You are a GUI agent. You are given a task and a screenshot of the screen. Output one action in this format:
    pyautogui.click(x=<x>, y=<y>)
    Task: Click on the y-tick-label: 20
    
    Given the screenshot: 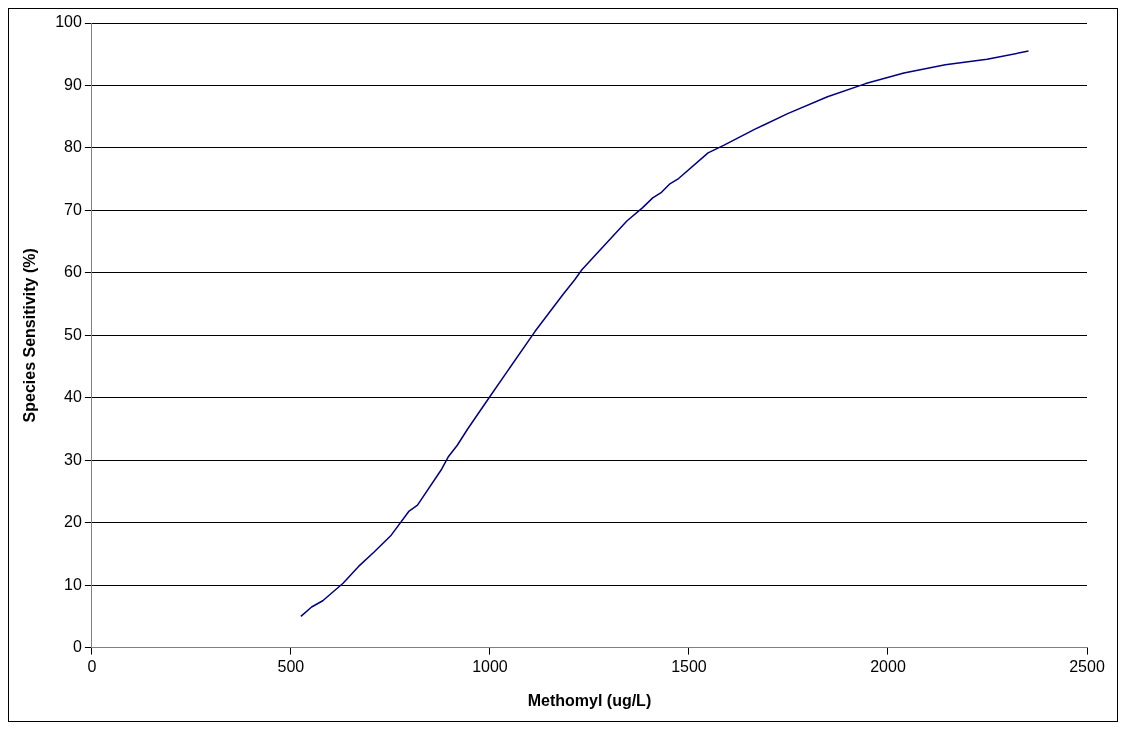 What is the action you would take?
    pyautogui.click(x=73, y=522)
    